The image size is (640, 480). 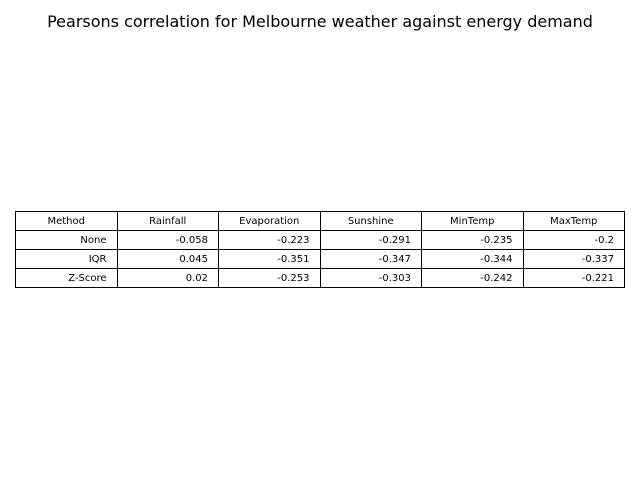 What do you see at coordinates (573, 278) in the screenshot?
I see `cell-maxtemp: -0.221` at bounding box center [573, 278].